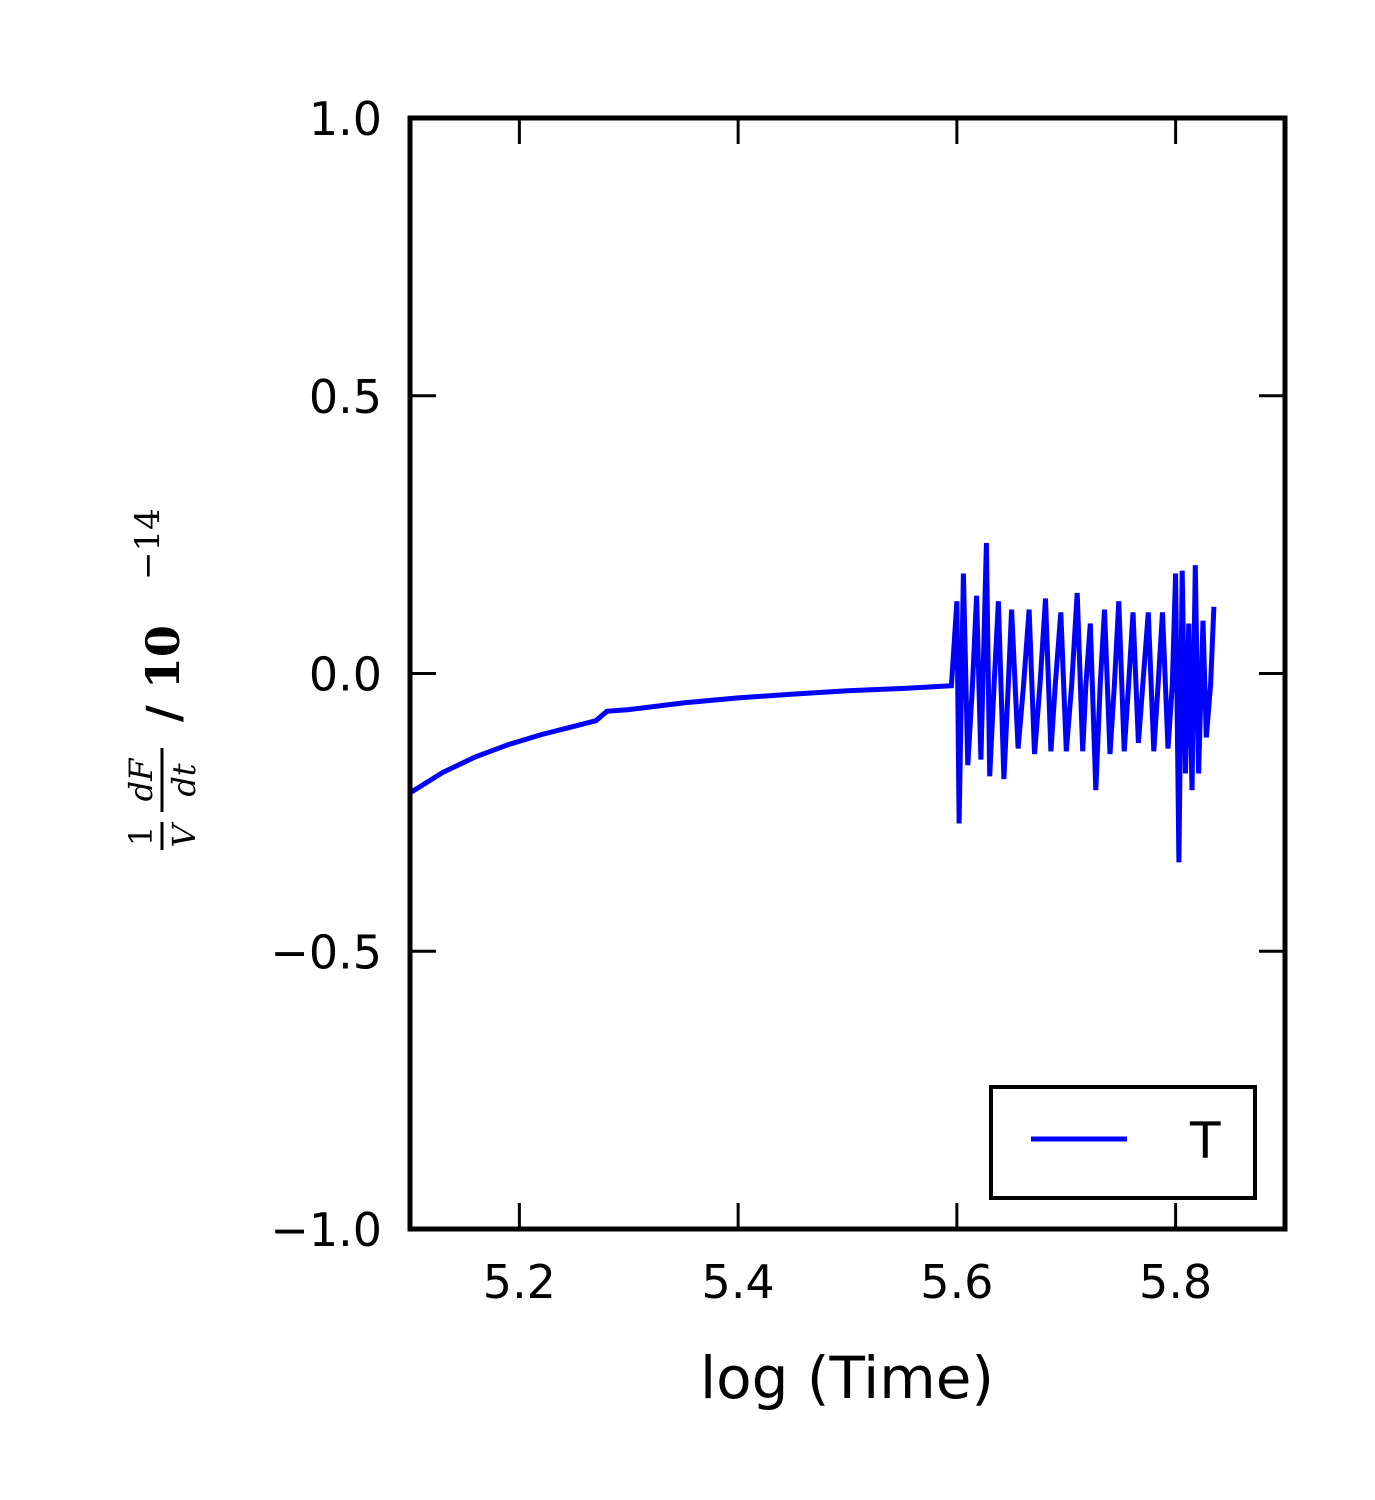 Image resolution: width=1375 pixels, height=1500 pixels. What do you see at coordinates (163, 673) in the screenshot?
I see `y-label-scale: / 10` at bounding box center [163, 673].